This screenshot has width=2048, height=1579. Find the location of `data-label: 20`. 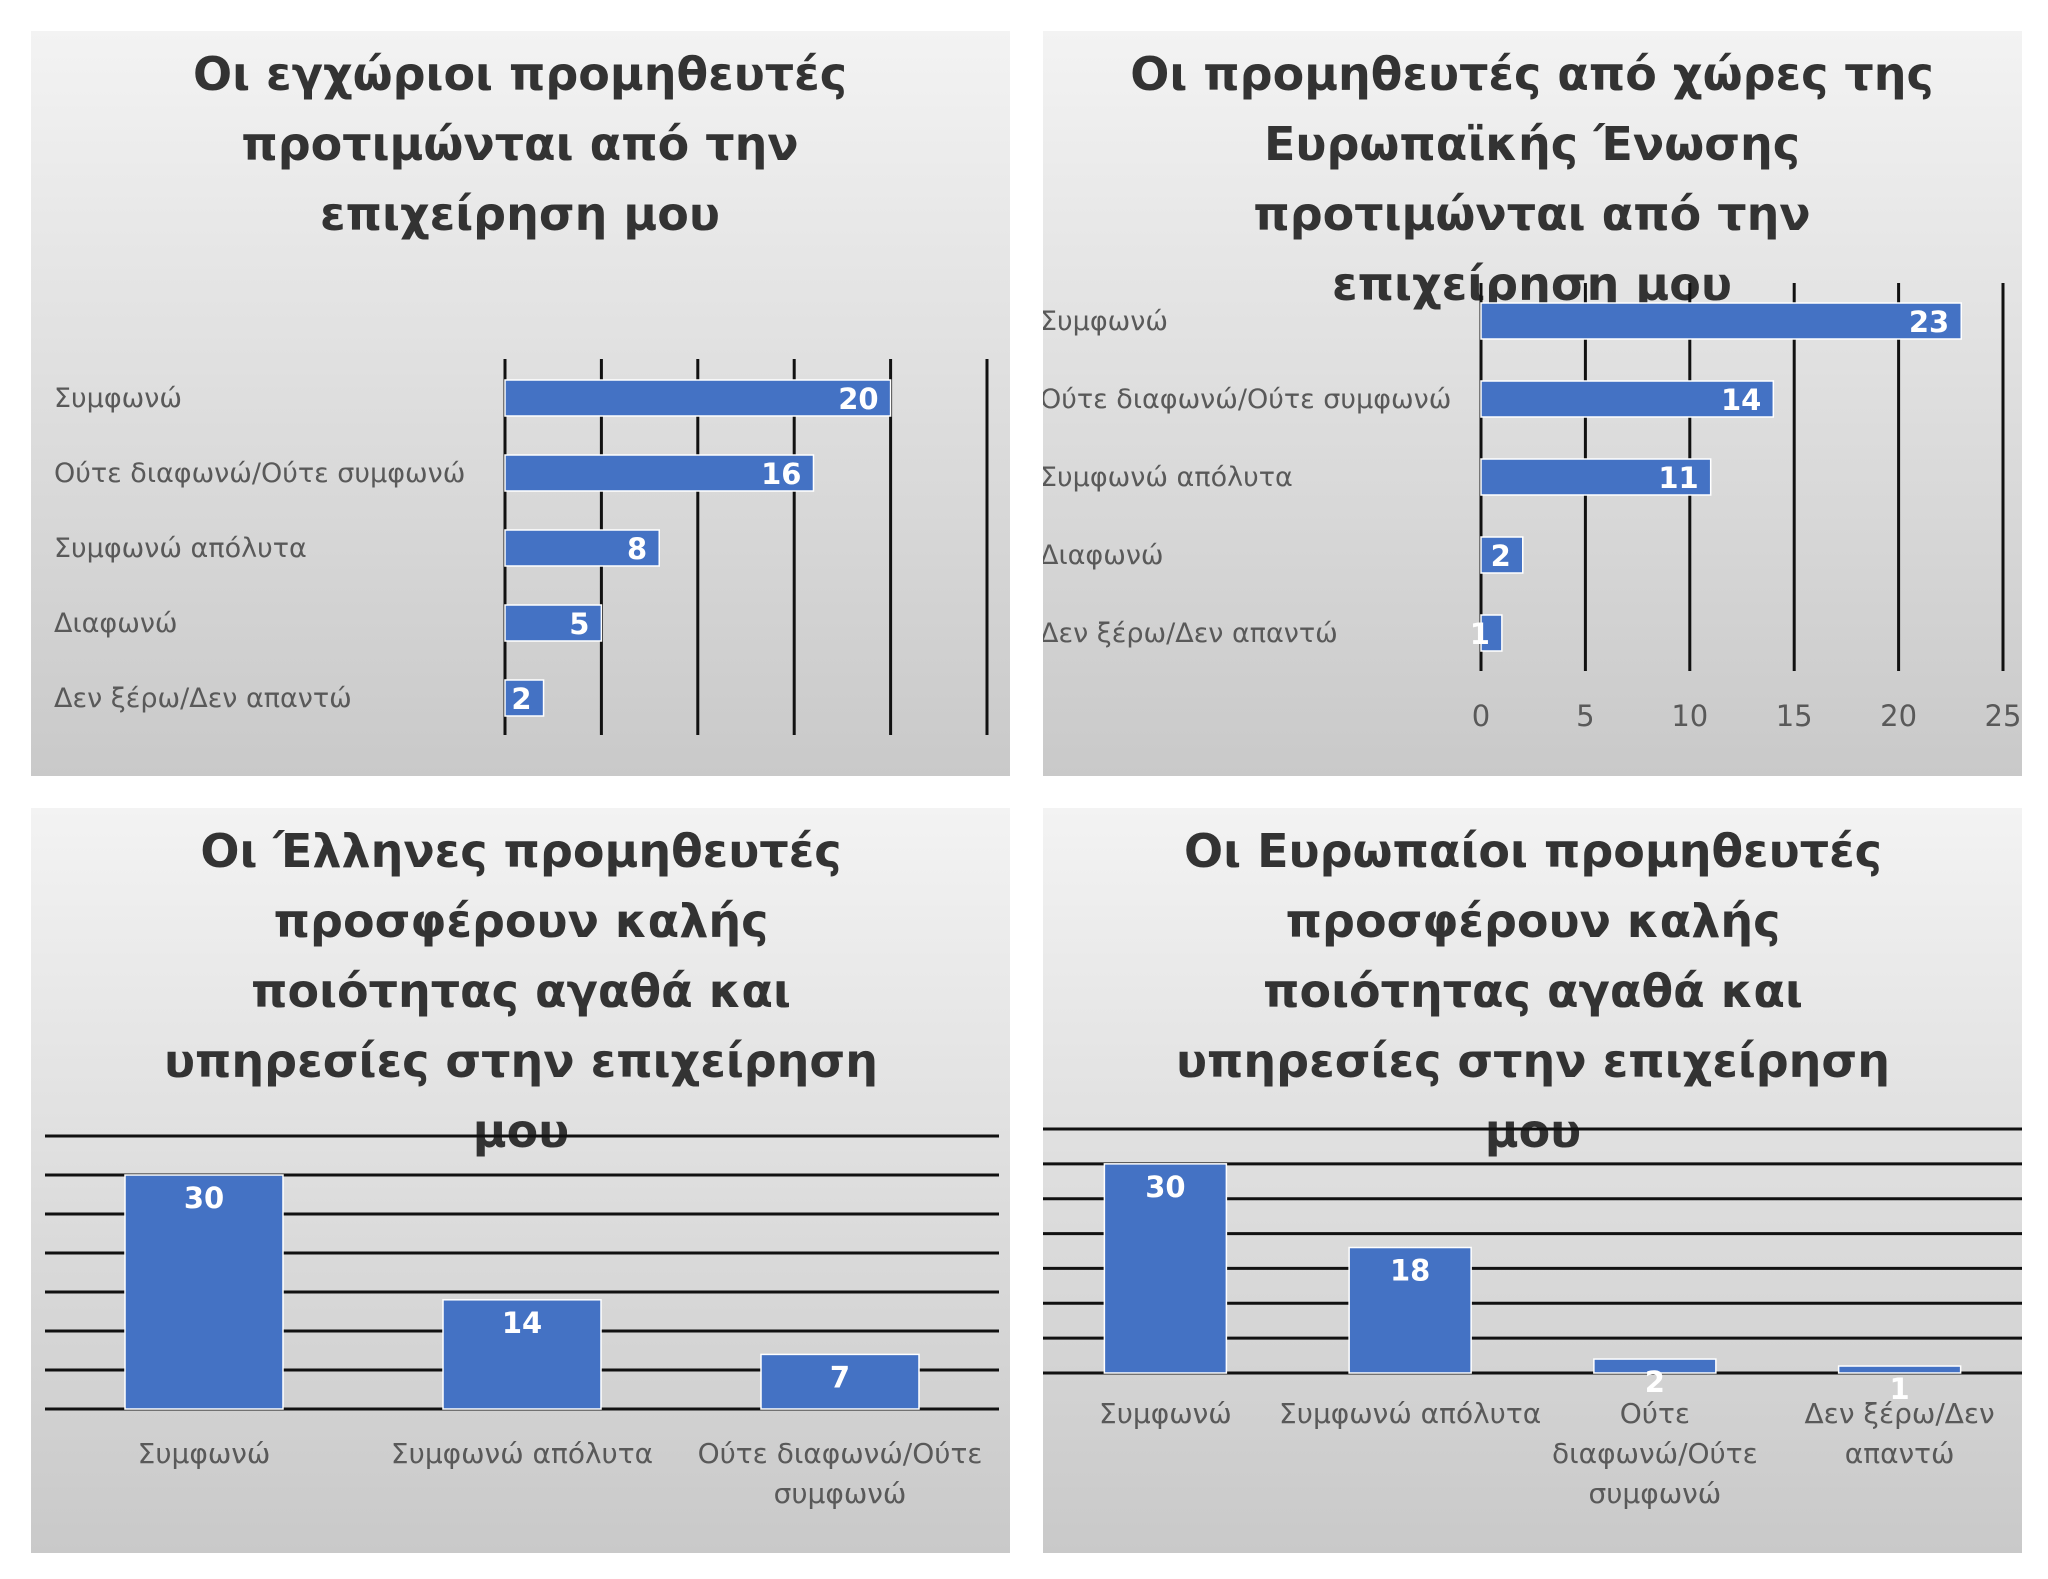

data-label: 20 is located at coordinates (858, 399).